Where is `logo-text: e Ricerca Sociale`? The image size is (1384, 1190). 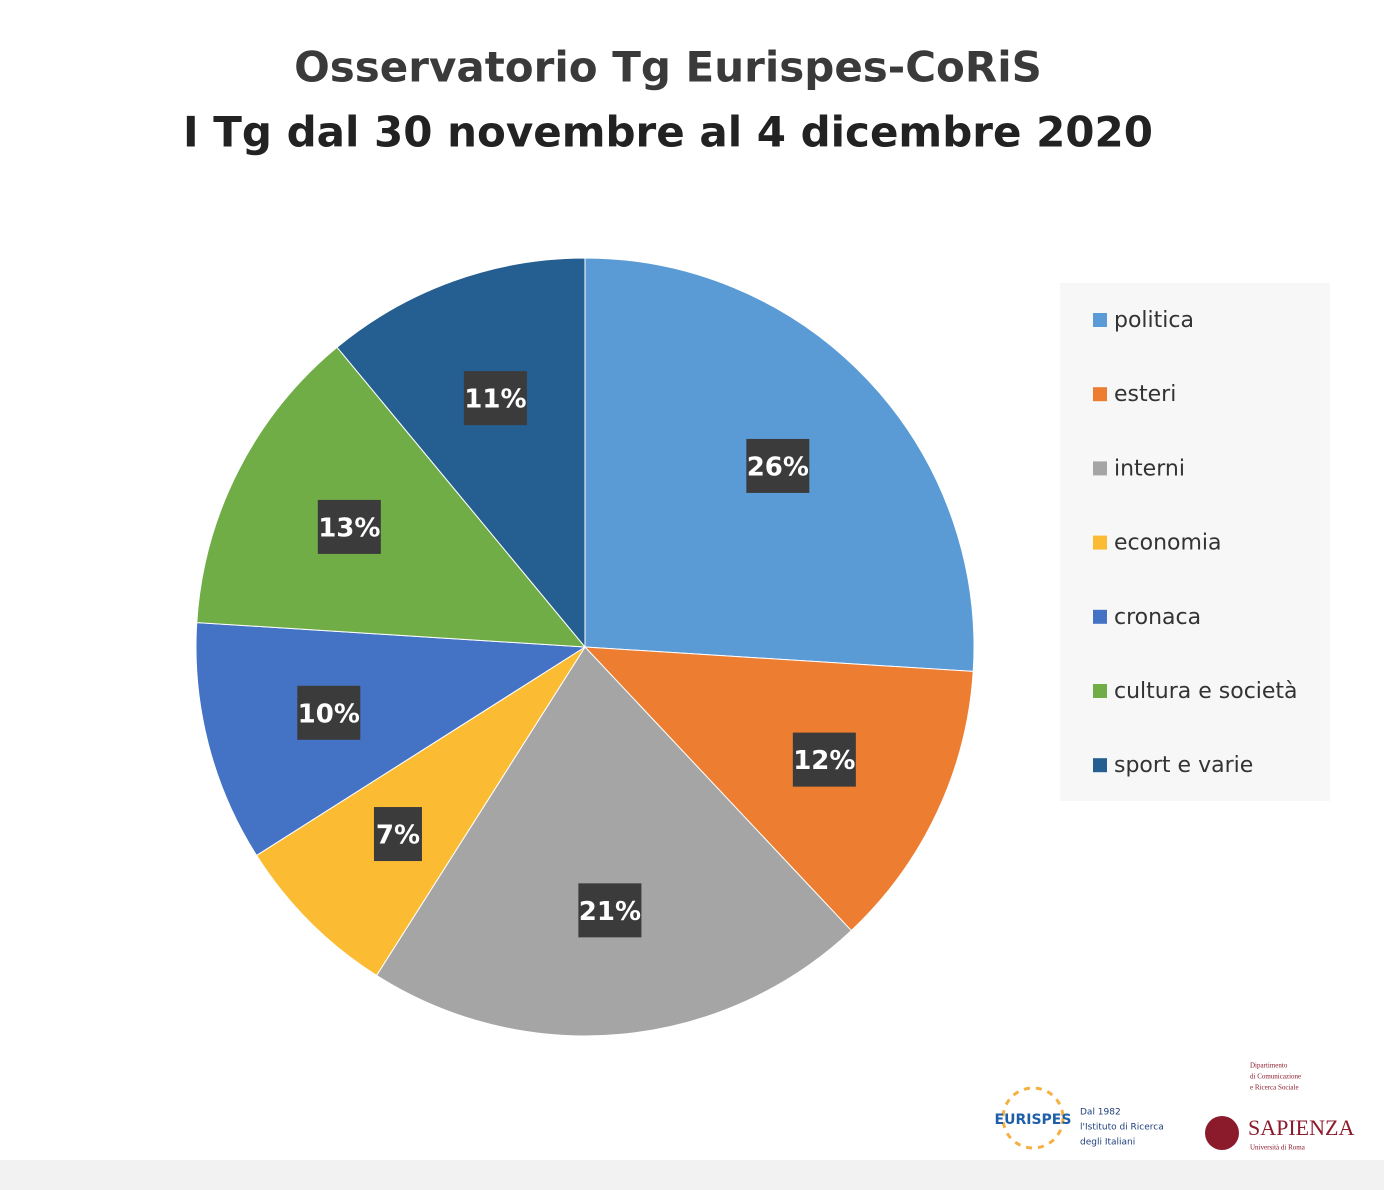
logo-text: e Ricerca Sociale is located at coordinates (1274, 1088).